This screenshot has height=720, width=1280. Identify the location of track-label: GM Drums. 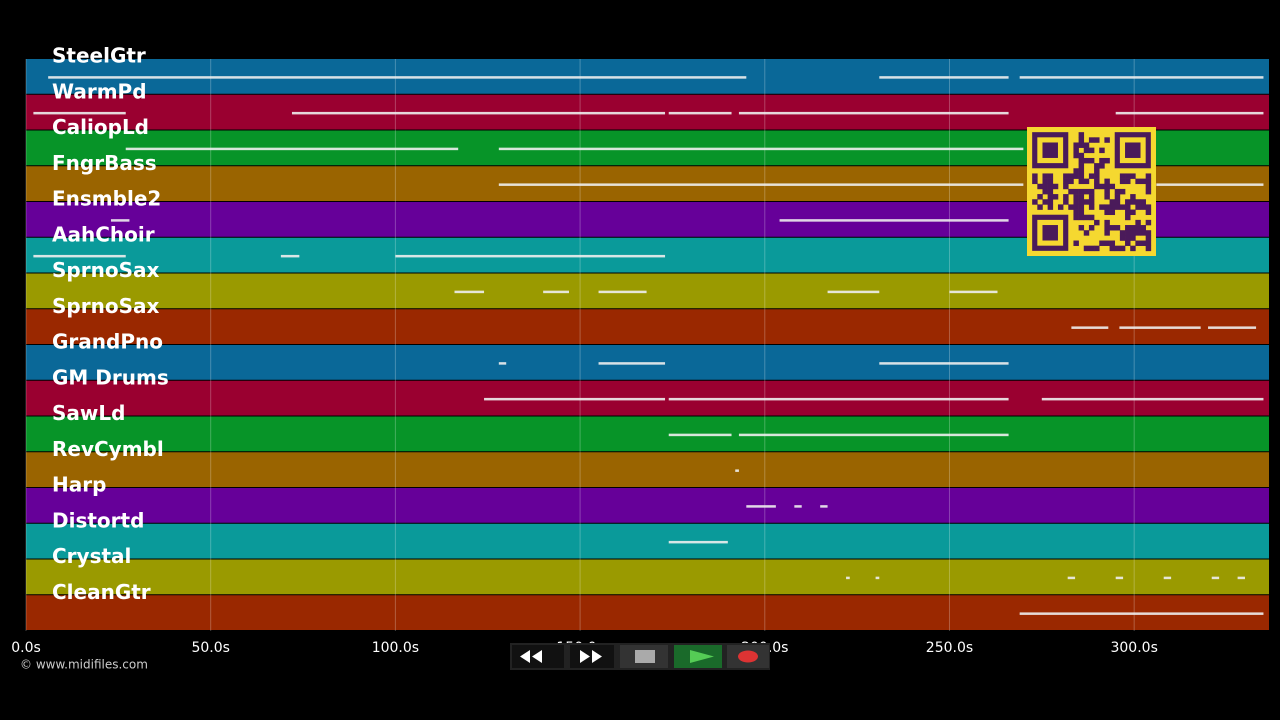
(110, 377).